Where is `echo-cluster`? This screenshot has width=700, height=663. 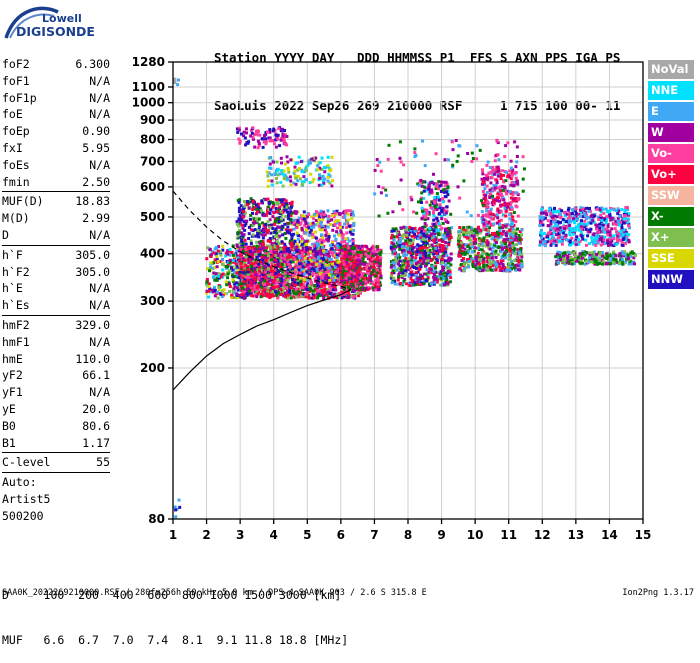
echo-cluster is located at coordinates (490, 249).